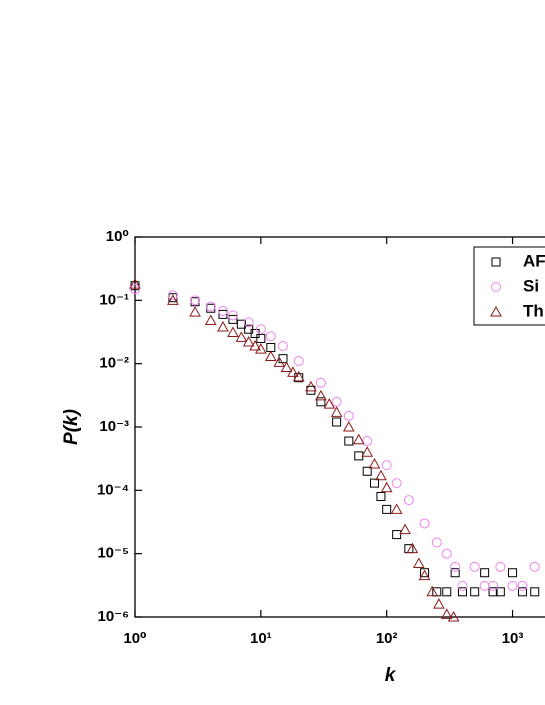 The width and height of the screenshot is (545, 705). What do you see at coordinates (509, 286) in the screenshot?
I see `legend-box` at bounding box center [509, 286].